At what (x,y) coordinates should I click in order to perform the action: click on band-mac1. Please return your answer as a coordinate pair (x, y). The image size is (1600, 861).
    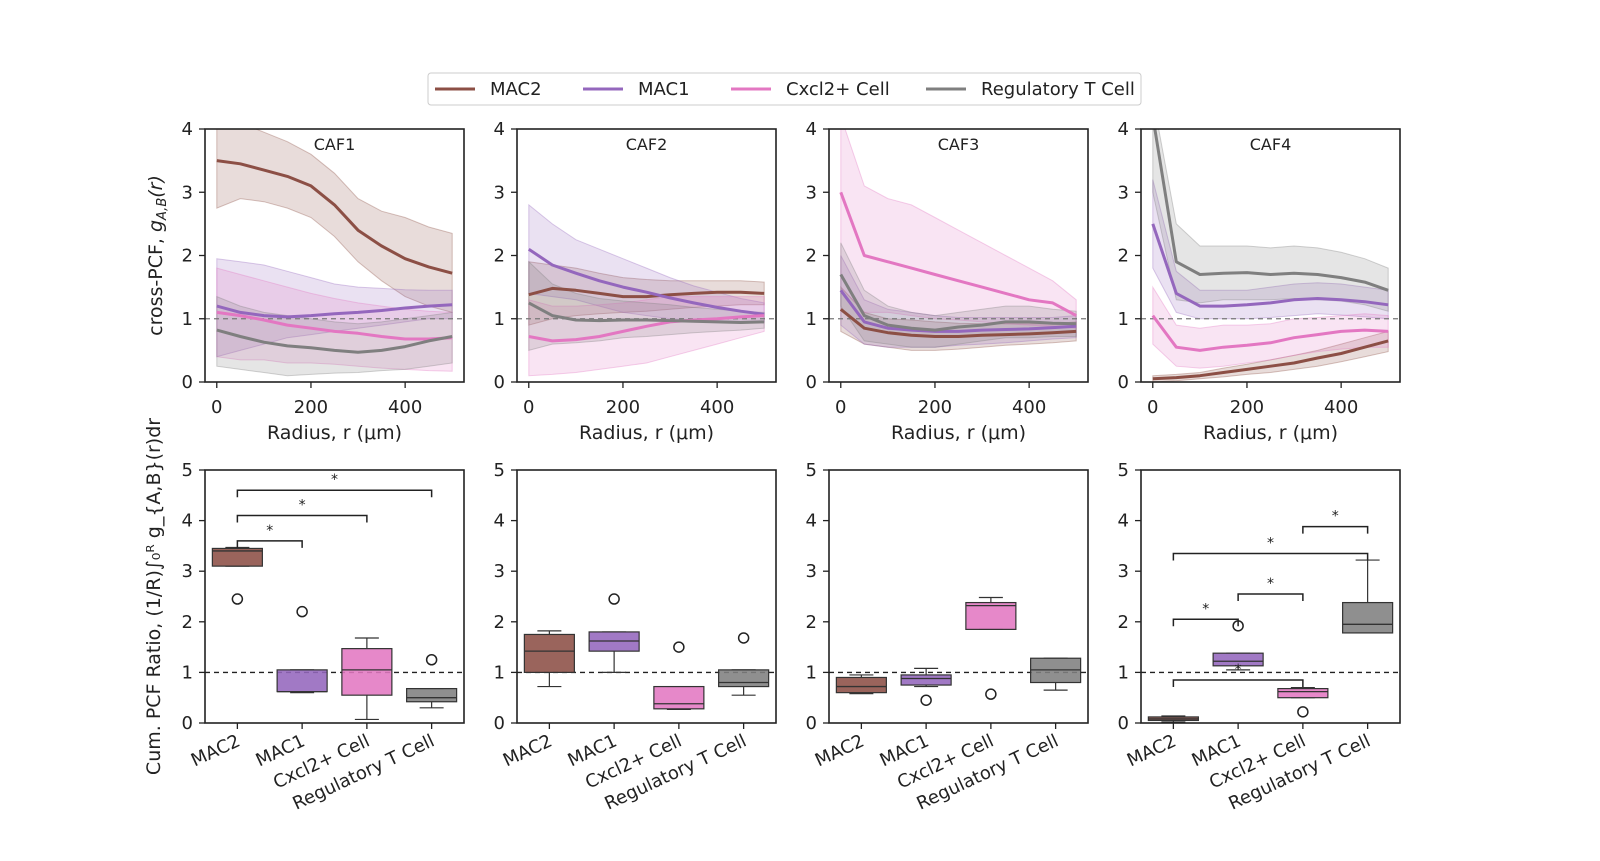
    Looking at the image, I should click on (958, 301).